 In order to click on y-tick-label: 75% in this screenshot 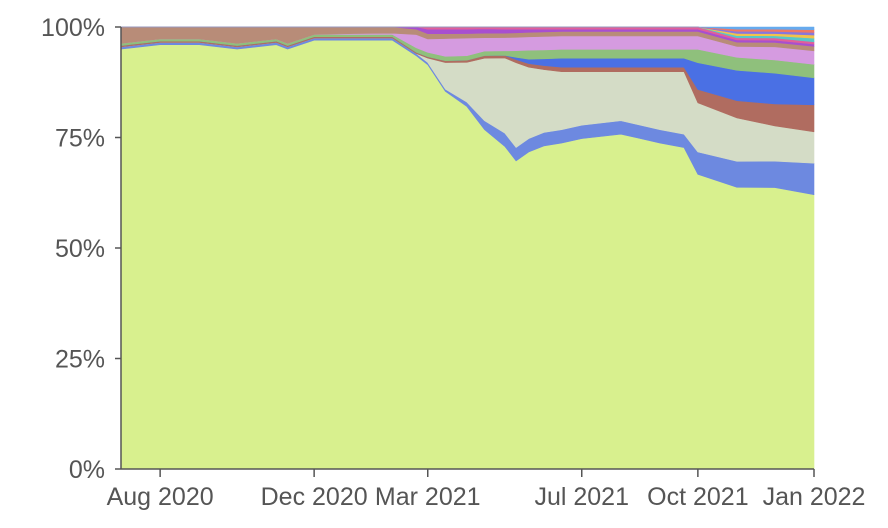, I will do `click(80, 139)`.